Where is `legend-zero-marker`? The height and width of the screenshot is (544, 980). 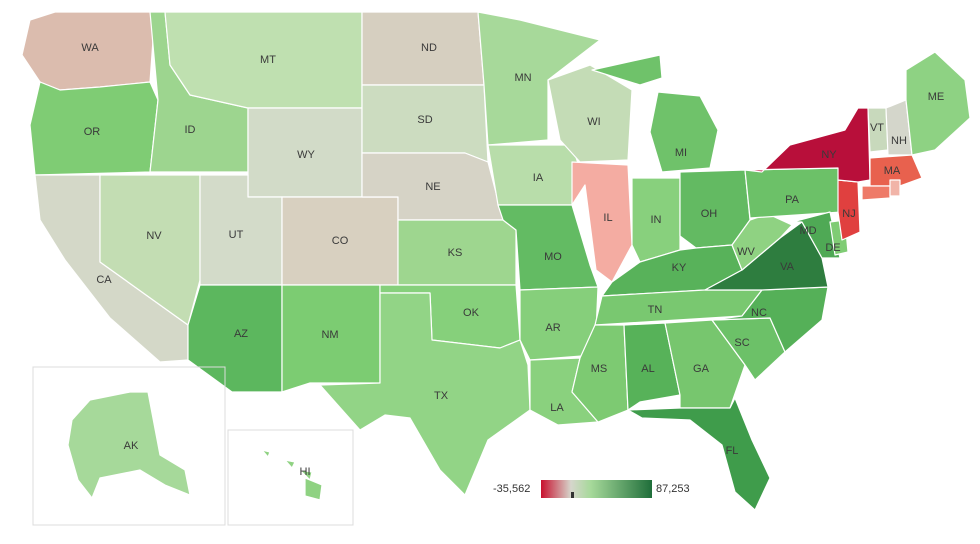 legend-zero-marker is located at coordinates (572, 495).